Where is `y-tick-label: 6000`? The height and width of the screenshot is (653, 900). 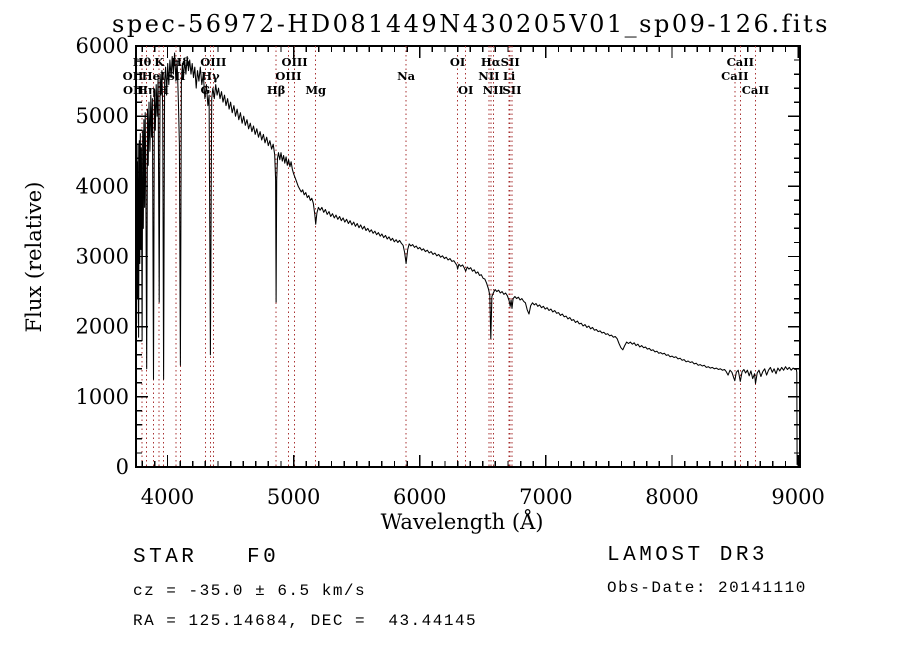 y-tick-label: 6000 is located at coordinates (102, 46).